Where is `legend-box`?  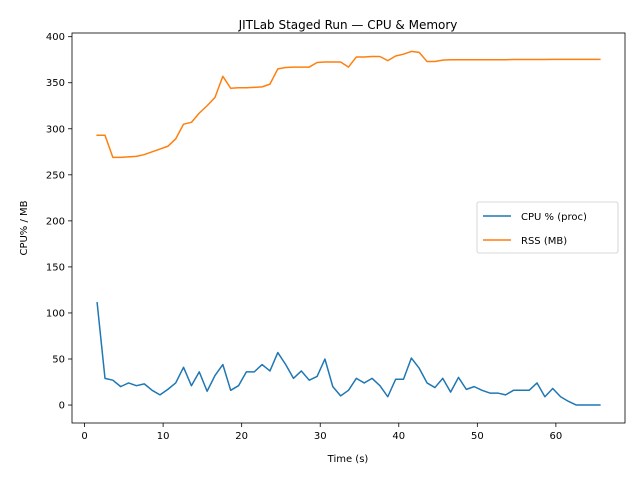 legend-box is located at coordinates (547, 227).